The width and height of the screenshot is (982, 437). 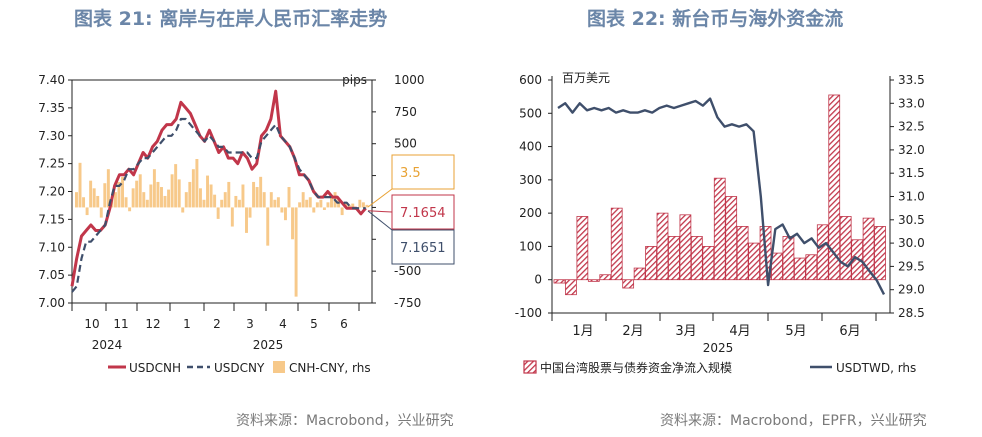 What do you see at coordinates (849, 331) in the screenshot?
I see `chart2-month-label: 6月` at bounding box center [849, 331].